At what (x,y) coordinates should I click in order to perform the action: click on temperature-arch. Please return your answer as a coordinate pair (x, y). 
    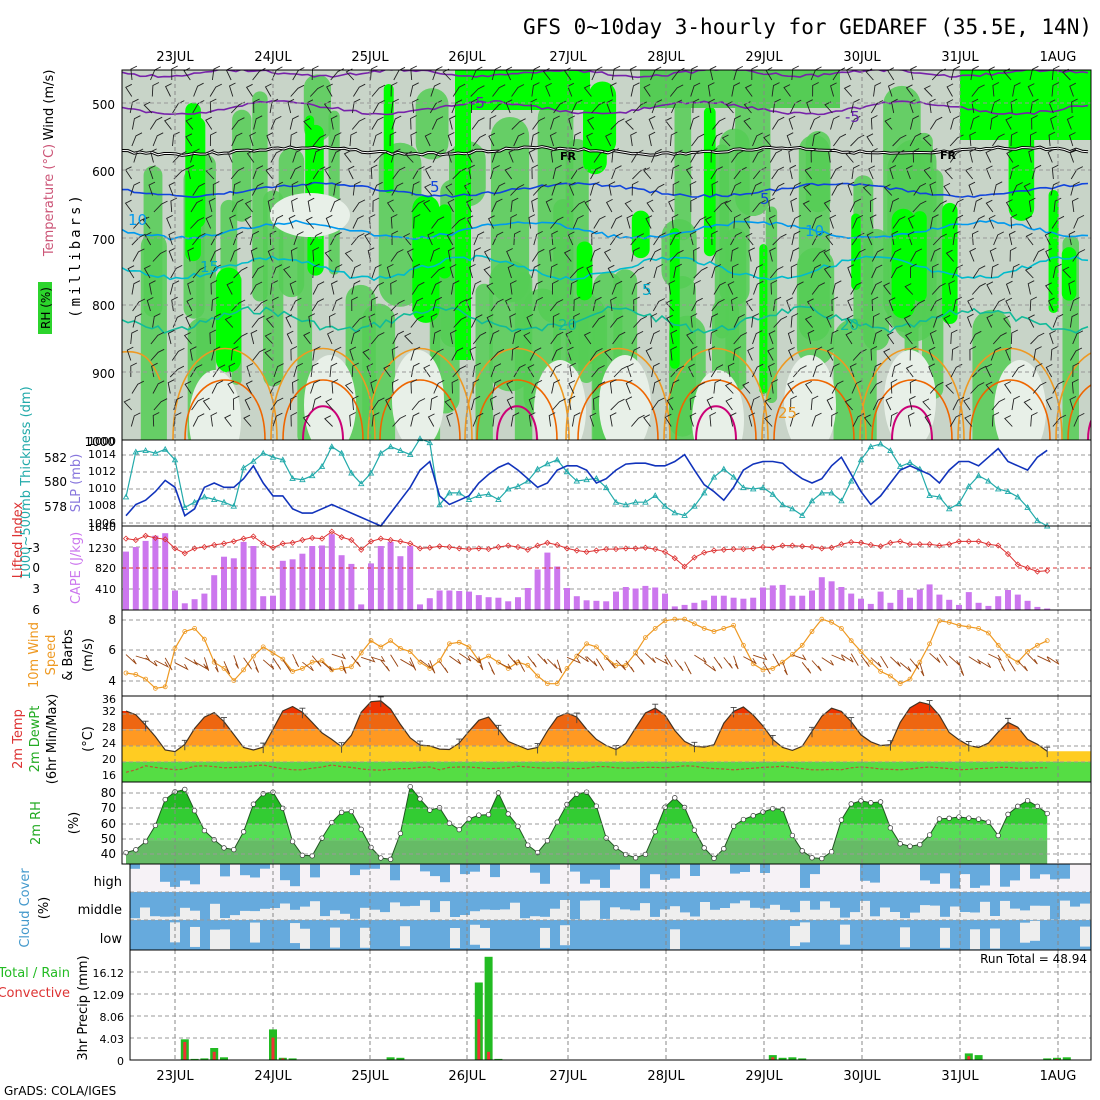
    Looking at the image, I should click on (323, 422).